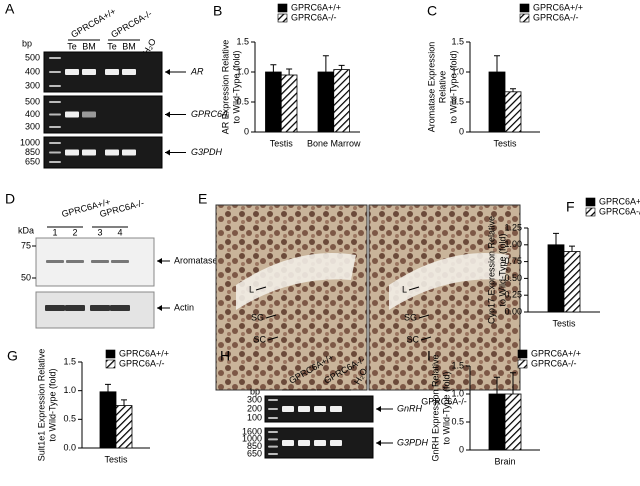  Describe the element at coordinates (513, 261) in the screenshot. I see `y-tick-label: 0.75` at that location.